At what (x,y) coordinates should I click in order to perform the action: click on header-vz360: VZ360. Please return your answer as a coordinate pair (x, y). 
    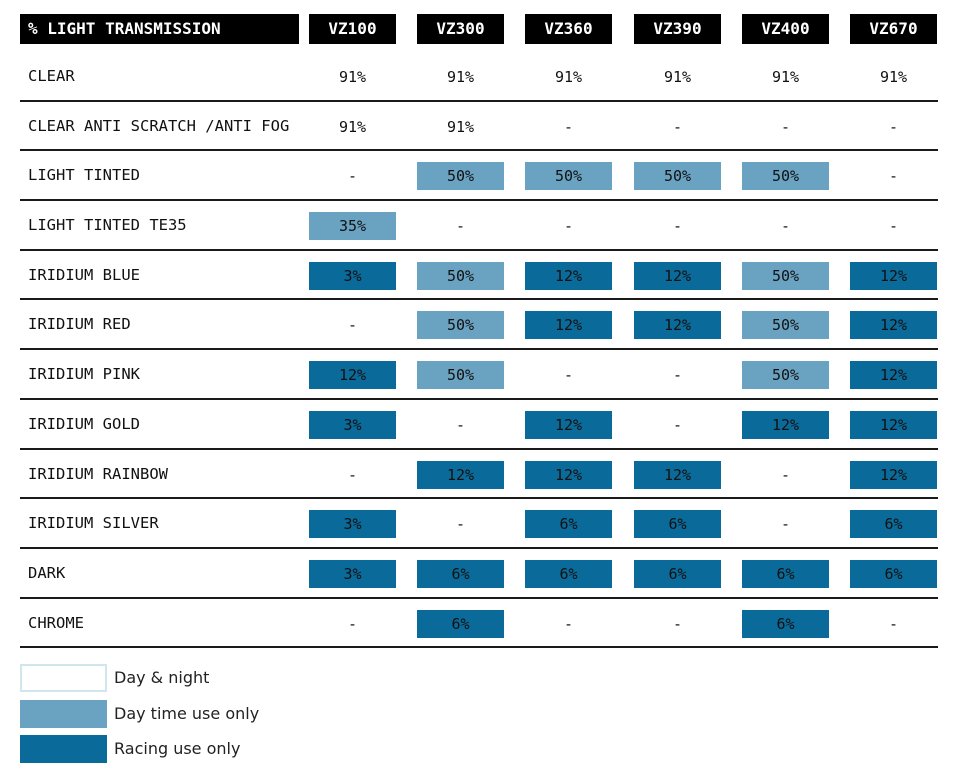
    Looking at the image, I should click on (568, 29).